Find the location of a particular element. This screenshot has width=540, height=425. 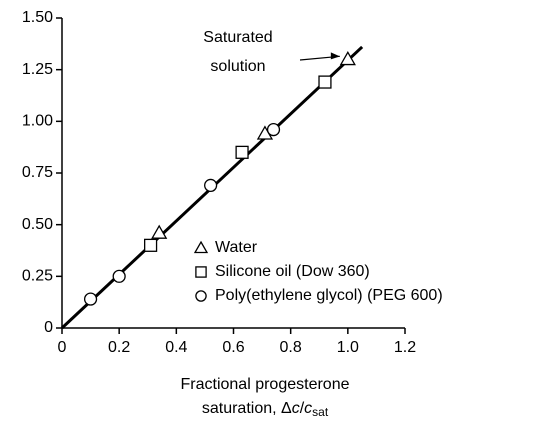

annotation-arrowhead is located at coordinates (335, 56).